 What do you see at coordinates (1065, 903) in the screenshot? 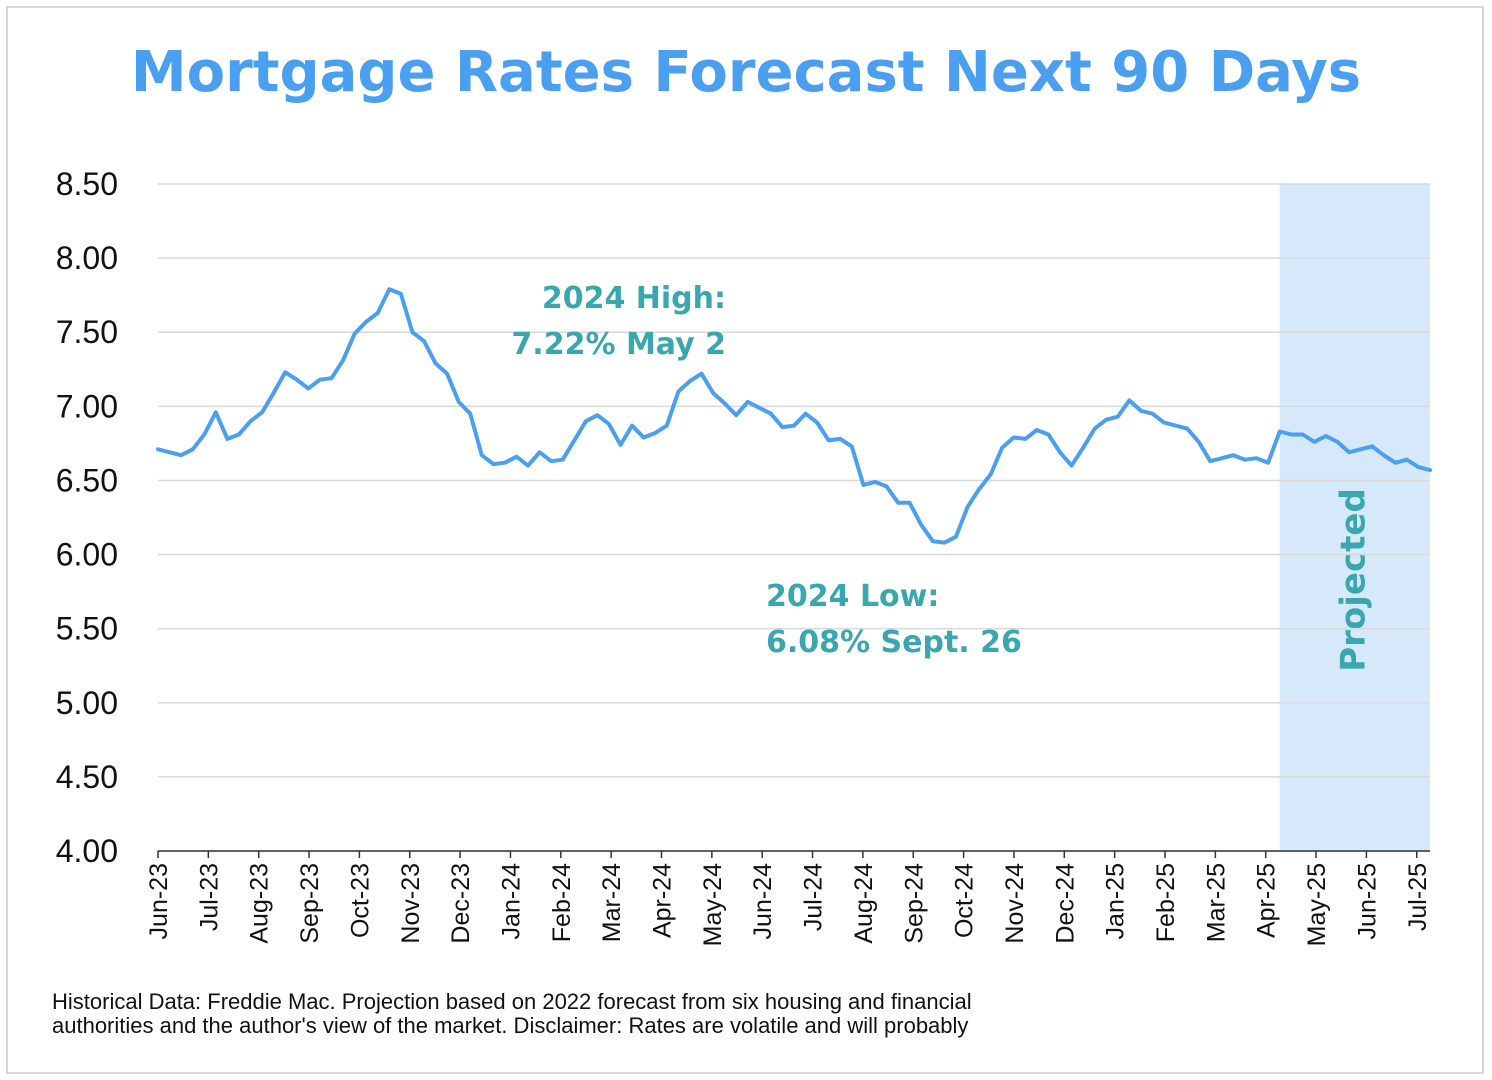
I see `x-tick-label-Dec-24: Dec-24` at bounding box center [1065, 903].